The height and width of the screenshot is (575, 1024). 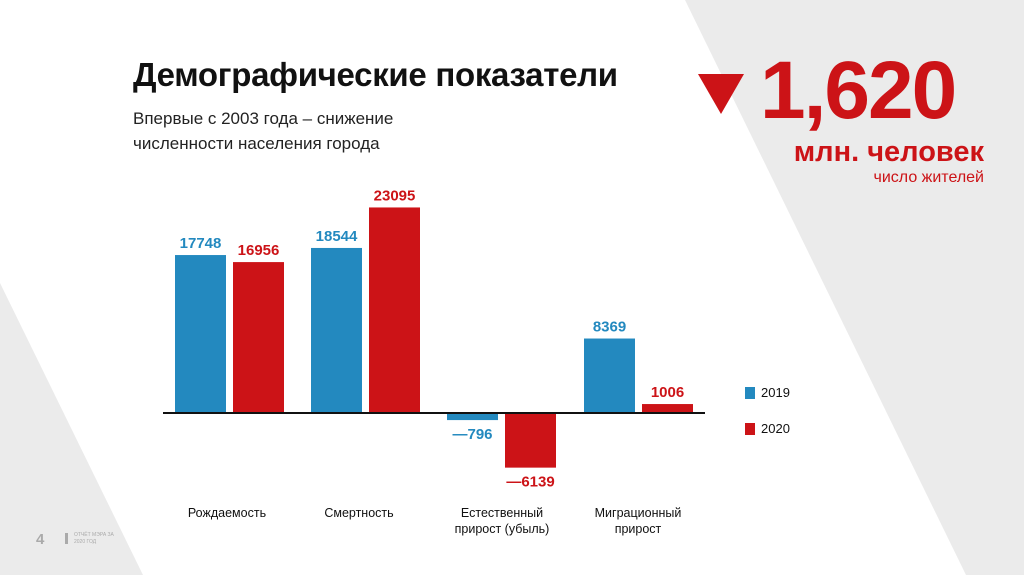 I want to click on data-label: 18544, so click(x=337, y=236).